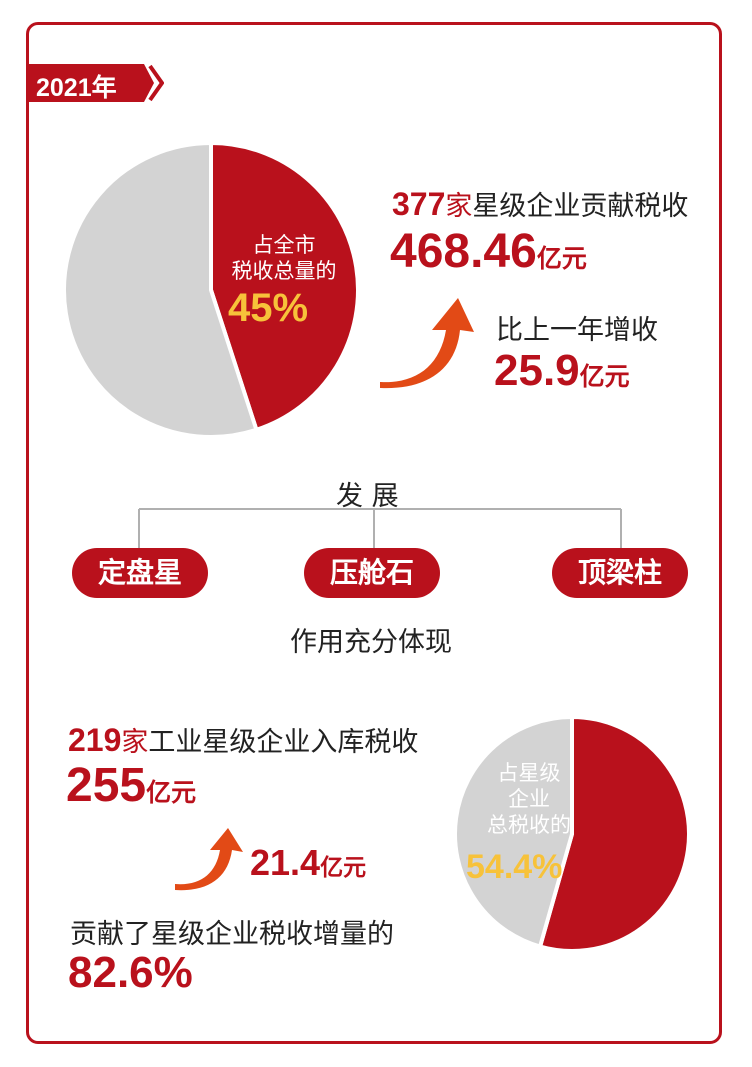  What do you see at coordinates (459, 206) in the screenshot?
I see `count-unit-1: 家` at bounding box center [459, 206].